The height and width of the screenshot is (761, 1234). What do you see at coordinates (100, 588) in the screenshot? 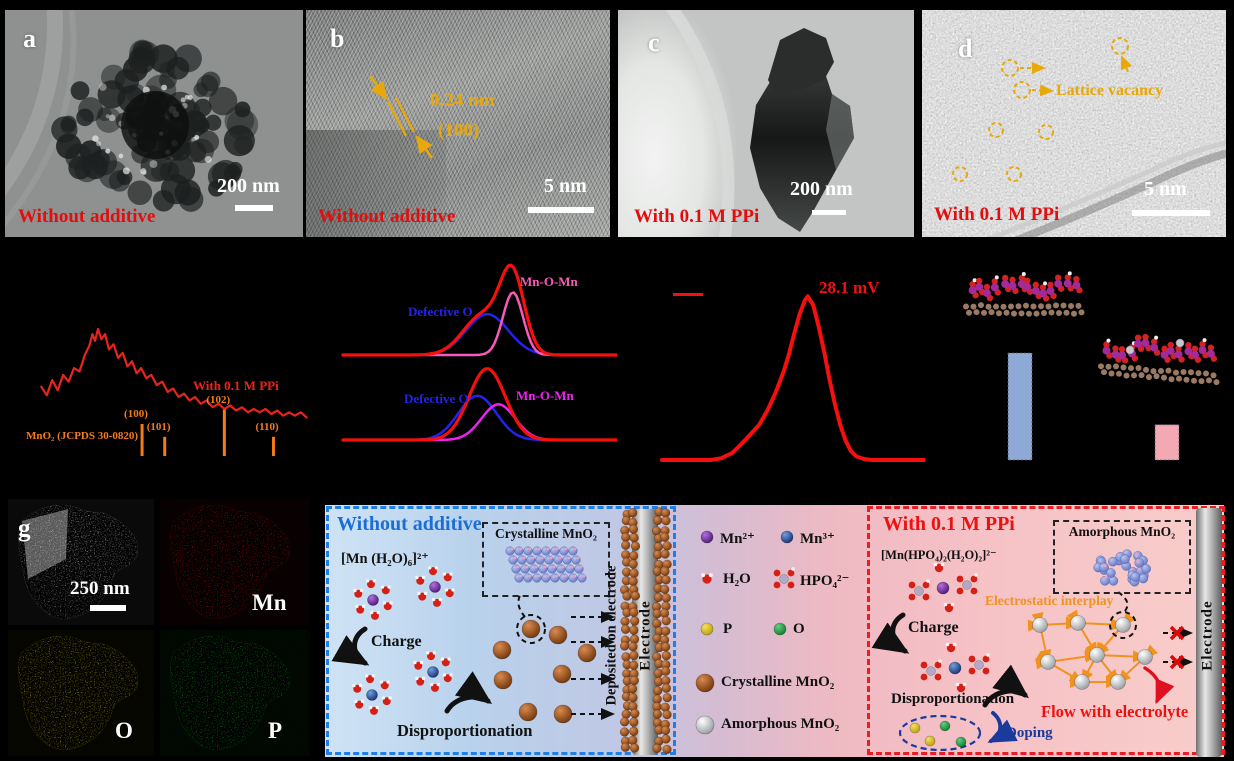
I see `scale-label: 250 nm` at bounding box center [100, 588].